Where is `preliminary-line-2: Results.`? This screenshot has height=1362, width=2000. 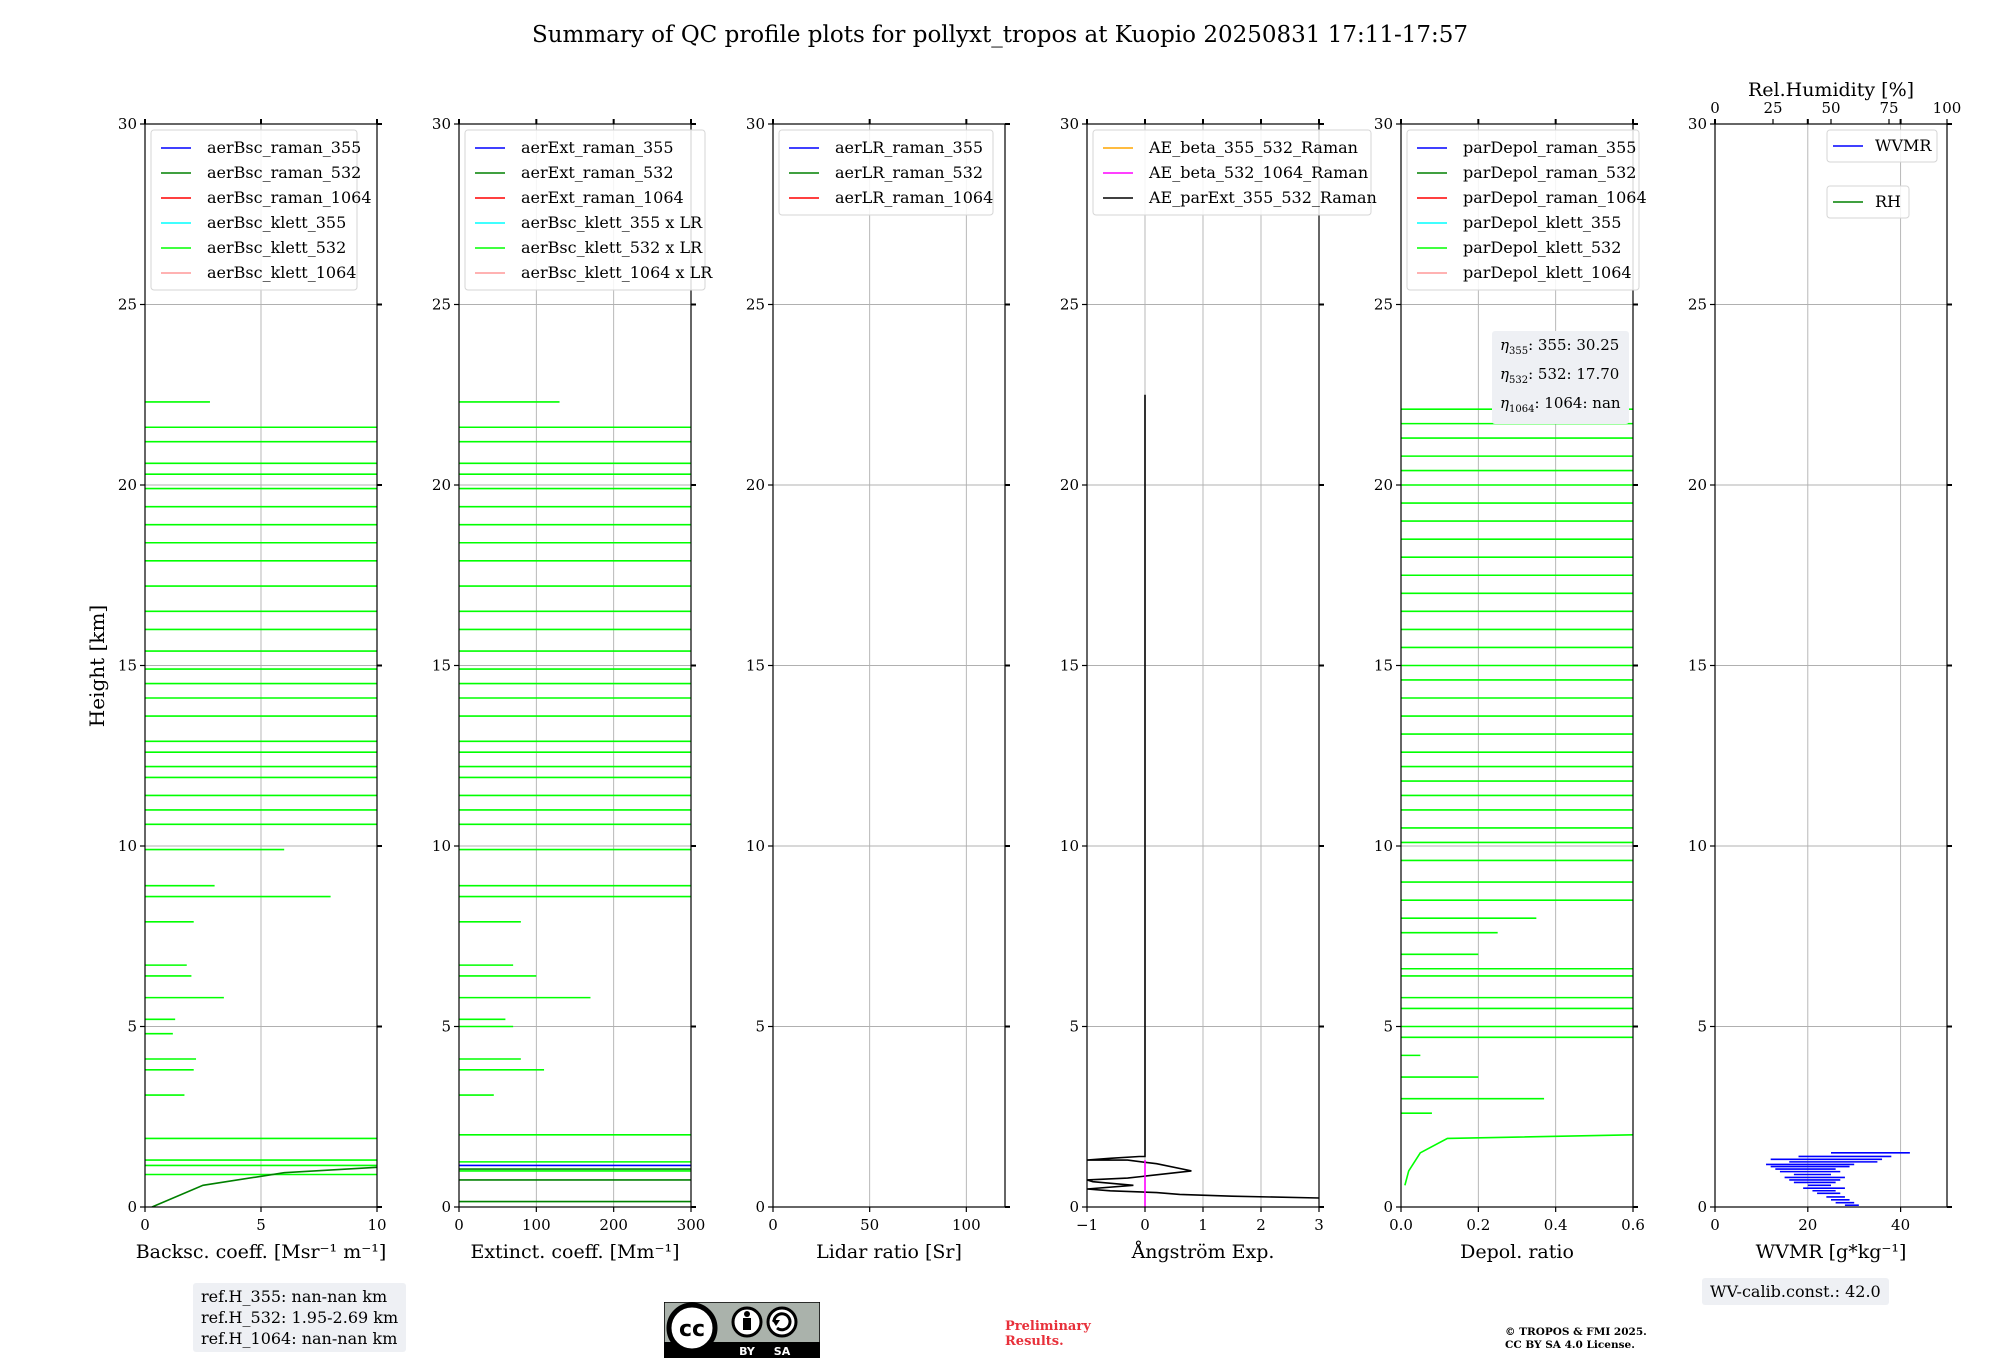 preliminary-line-2: Results. is located at coordinates (1034, 1341).